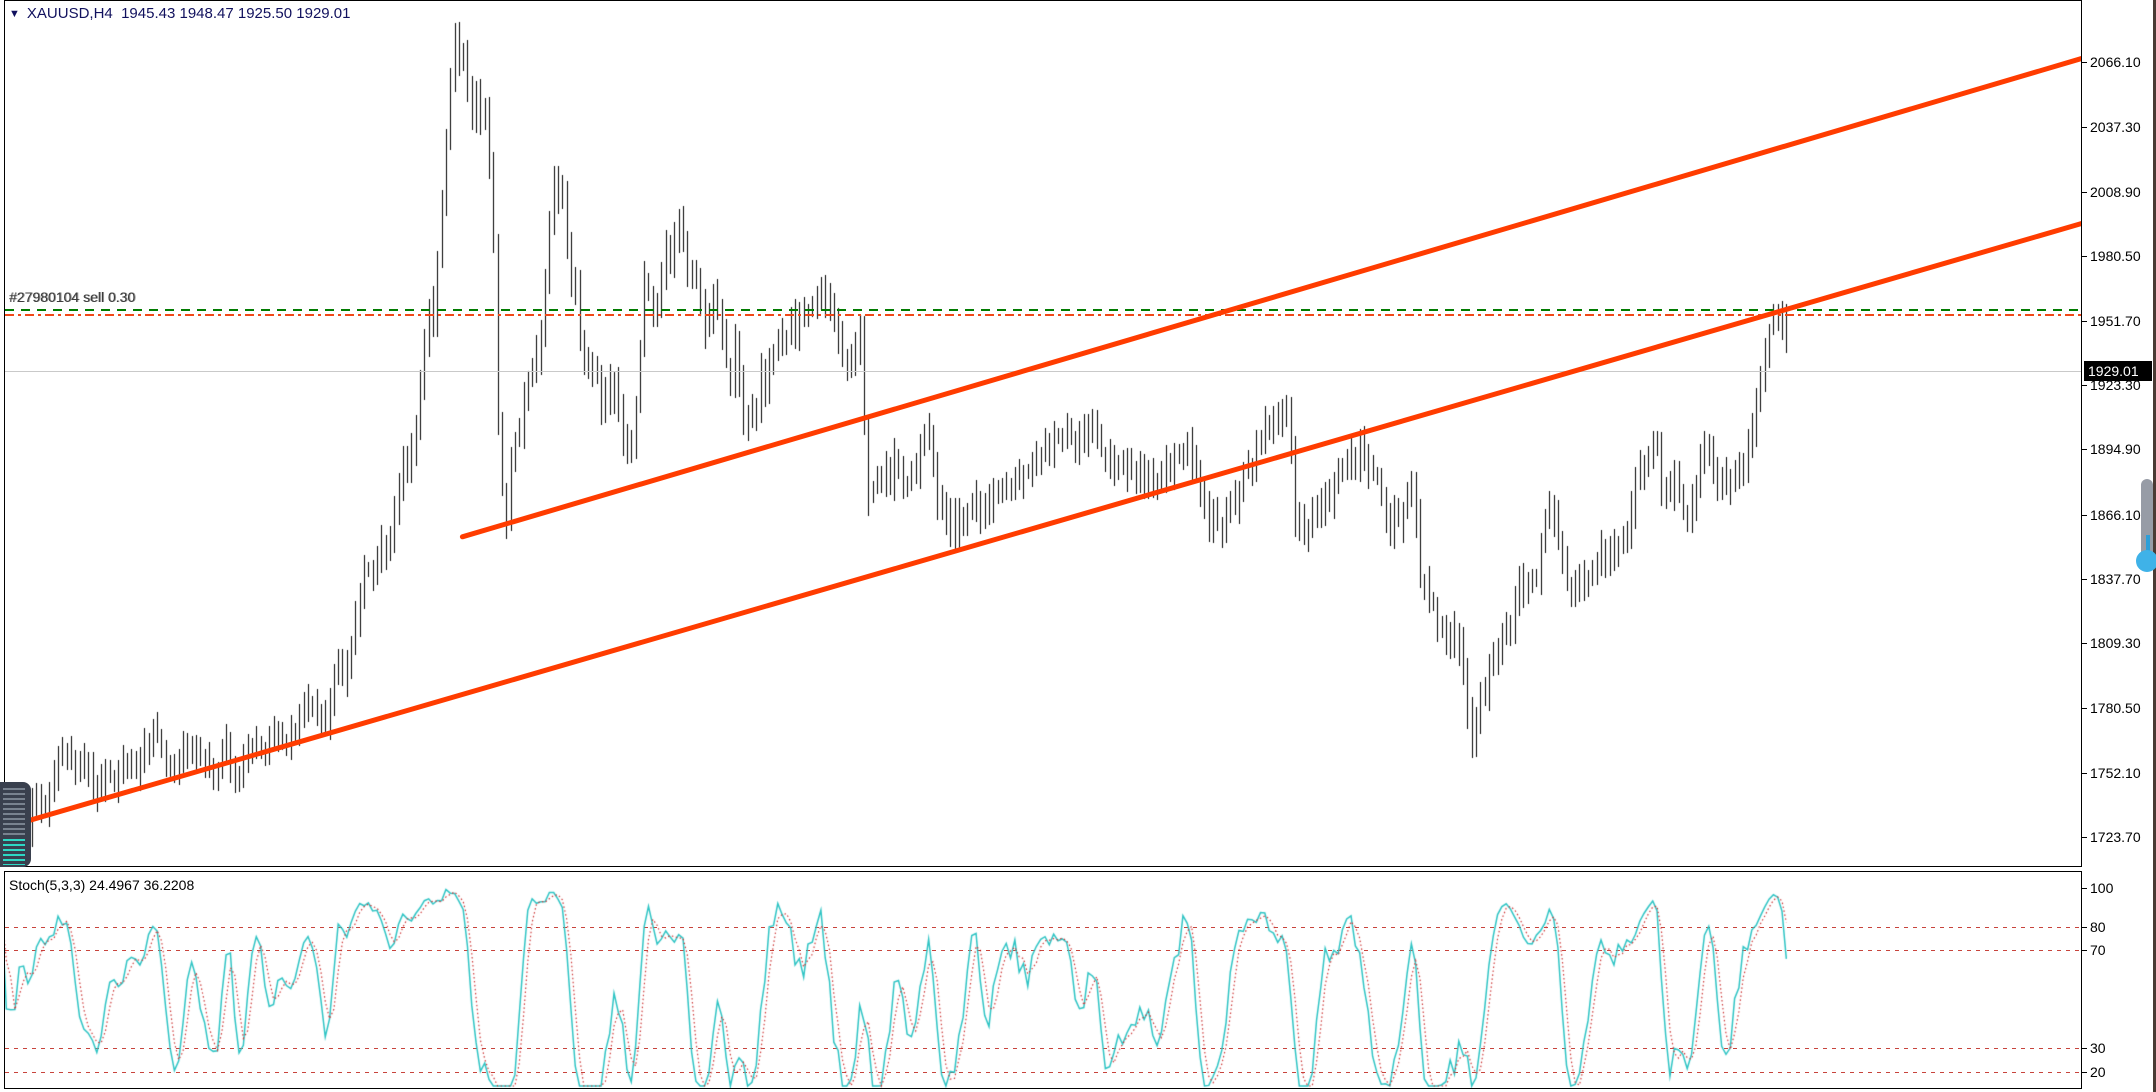  I want to click on order-line-sell, so click(1043, 315).